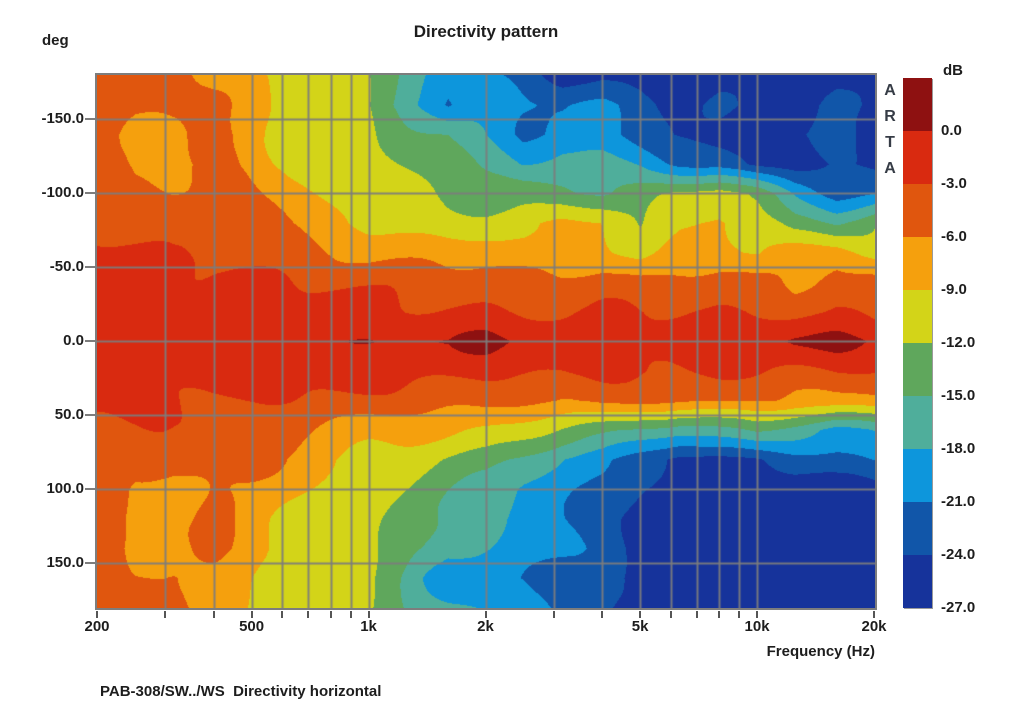  I want to click on colorbar-tick-label: -9.0, so click(954, 289).